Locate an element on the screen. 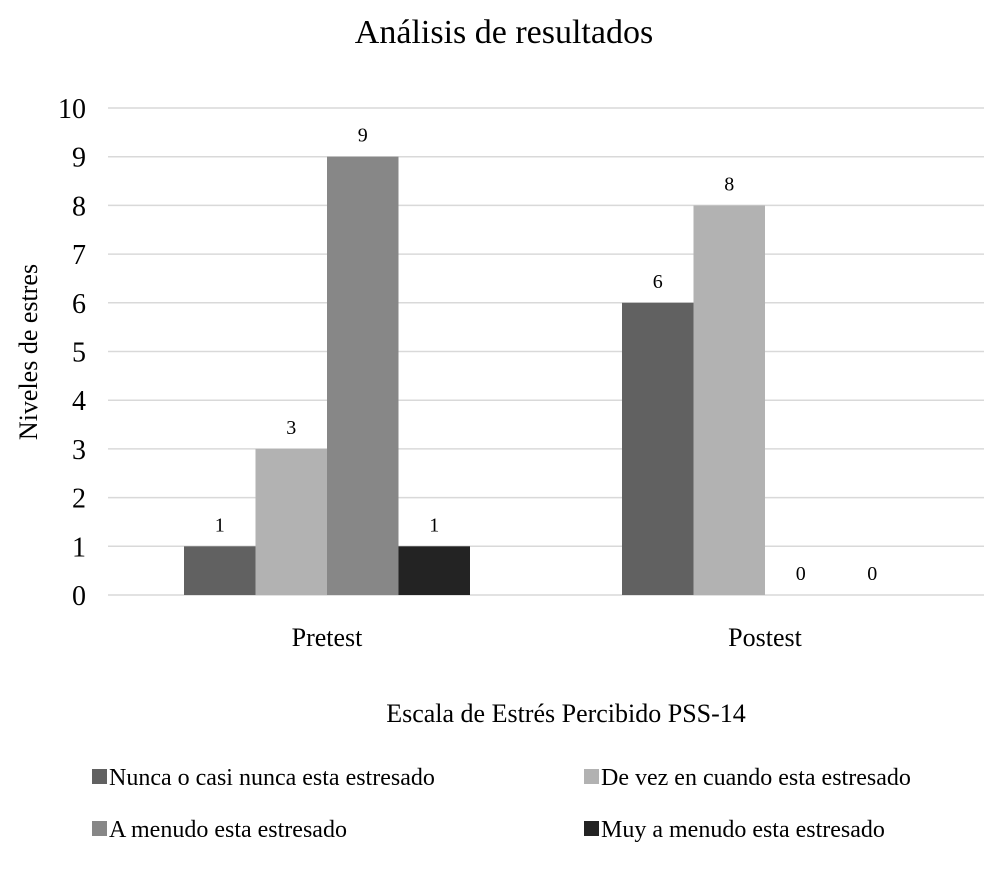  legend-label: De vez en cuando esta estresado is located at coordinates (756, 778).